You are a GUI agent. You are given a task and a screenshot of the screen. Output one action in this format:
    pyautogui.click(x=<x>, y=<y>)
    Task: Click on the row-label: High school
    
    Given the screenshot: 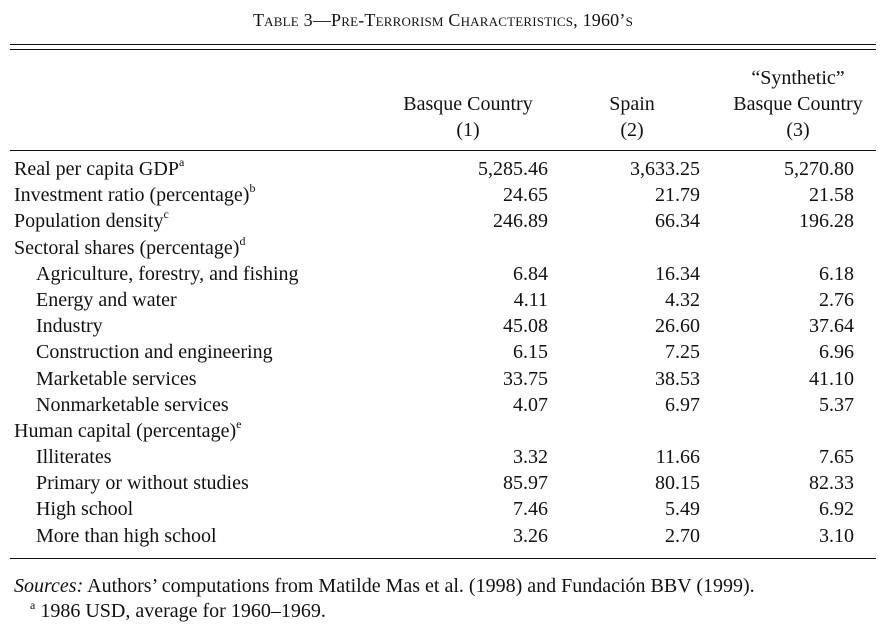 What is the action you would take?
    pyautogui.click(x=84, y=509)
    